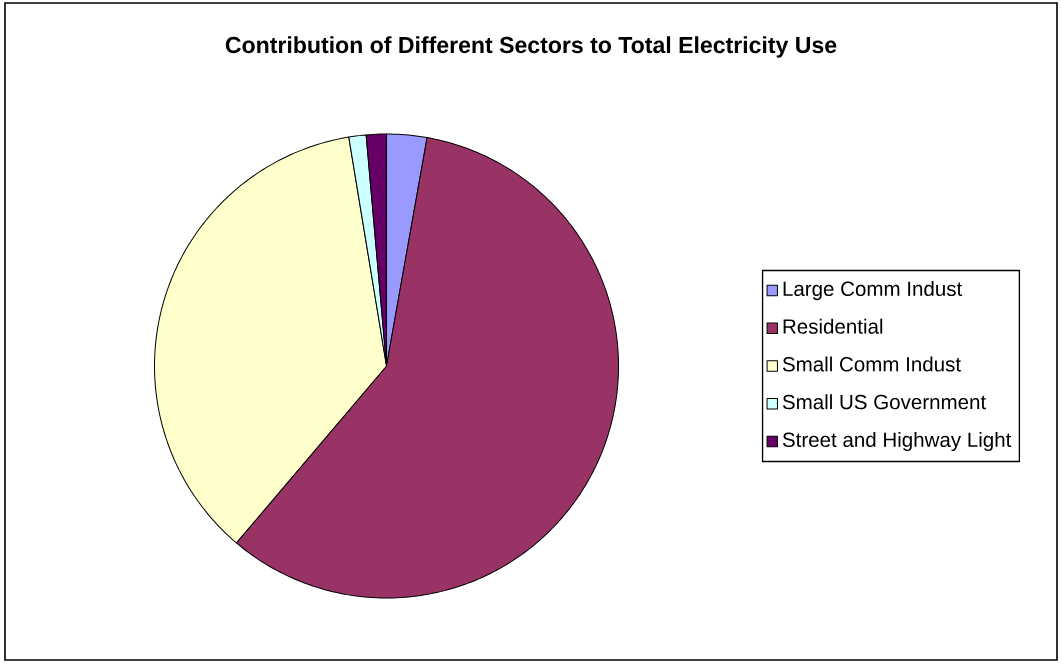  What do you see at coordinates (531, 47) in the screenshot?
I see `chart-title: Contribution of Different Sectors to Total Electricity Use` at bounding box center [531, 47].